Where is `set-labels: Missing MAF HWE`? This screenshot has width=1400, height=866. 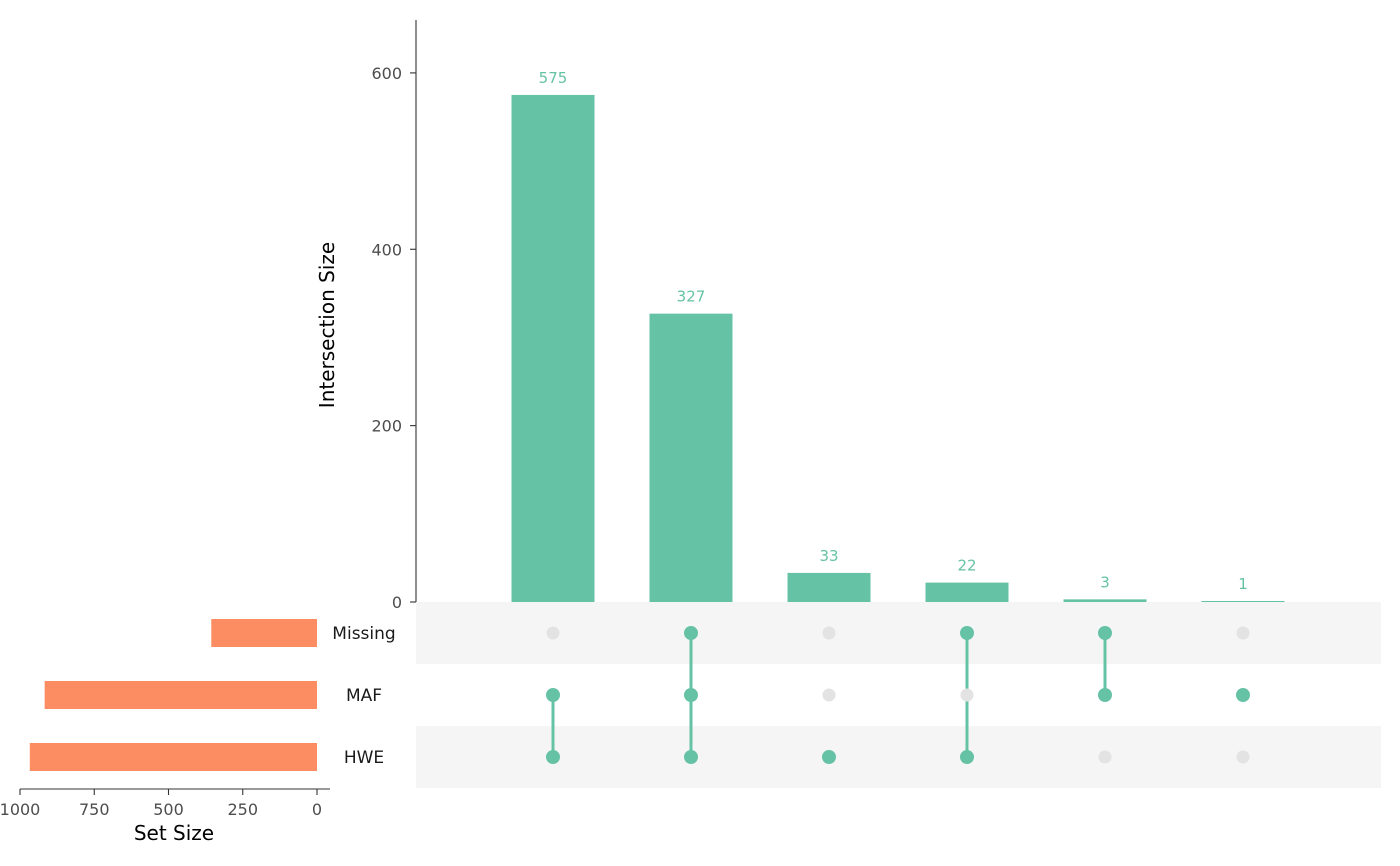 set-labels: Missing MAF HWE is located at coordinates (363, 696).